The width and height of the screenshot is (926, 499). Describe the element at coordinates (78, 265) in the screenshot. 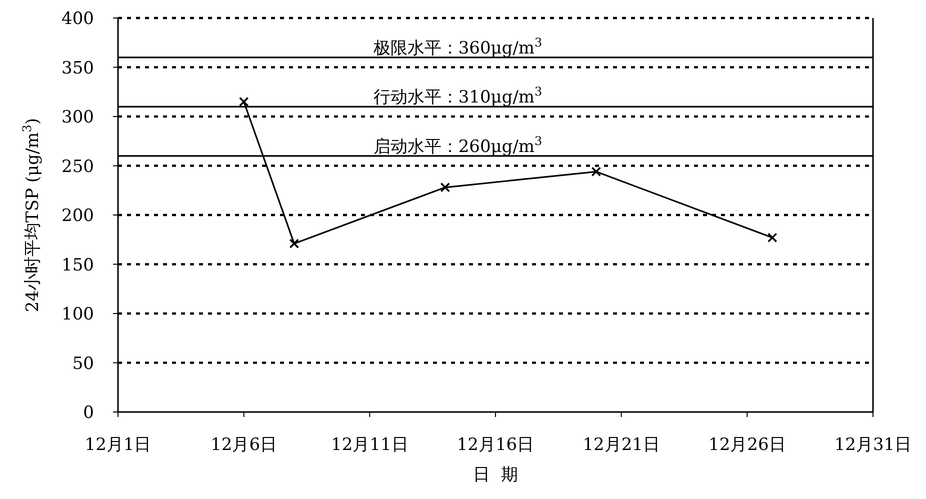

I see `y-tick-label: 150` at that location.